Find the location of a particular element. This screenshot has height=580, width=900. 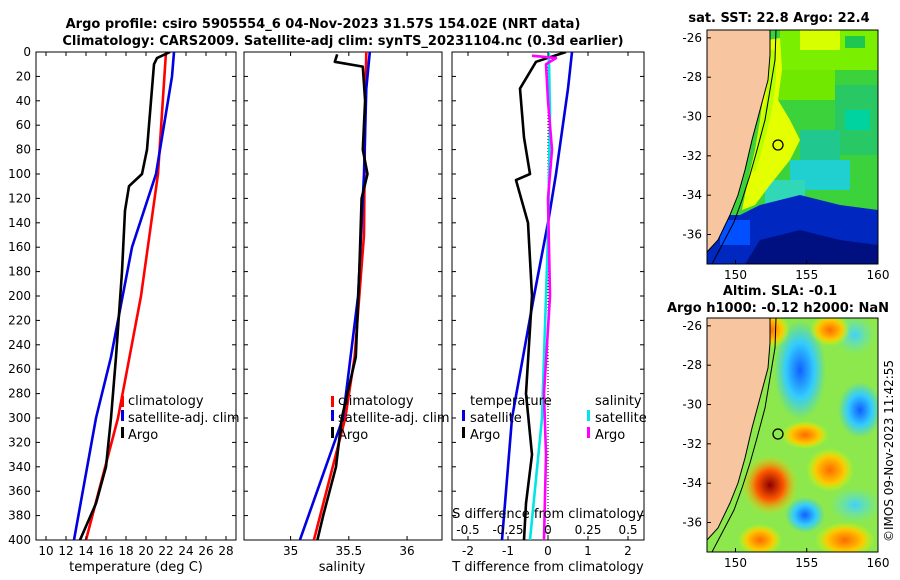

legend-swatch-t-satellite is located at coordinates (463, 415).